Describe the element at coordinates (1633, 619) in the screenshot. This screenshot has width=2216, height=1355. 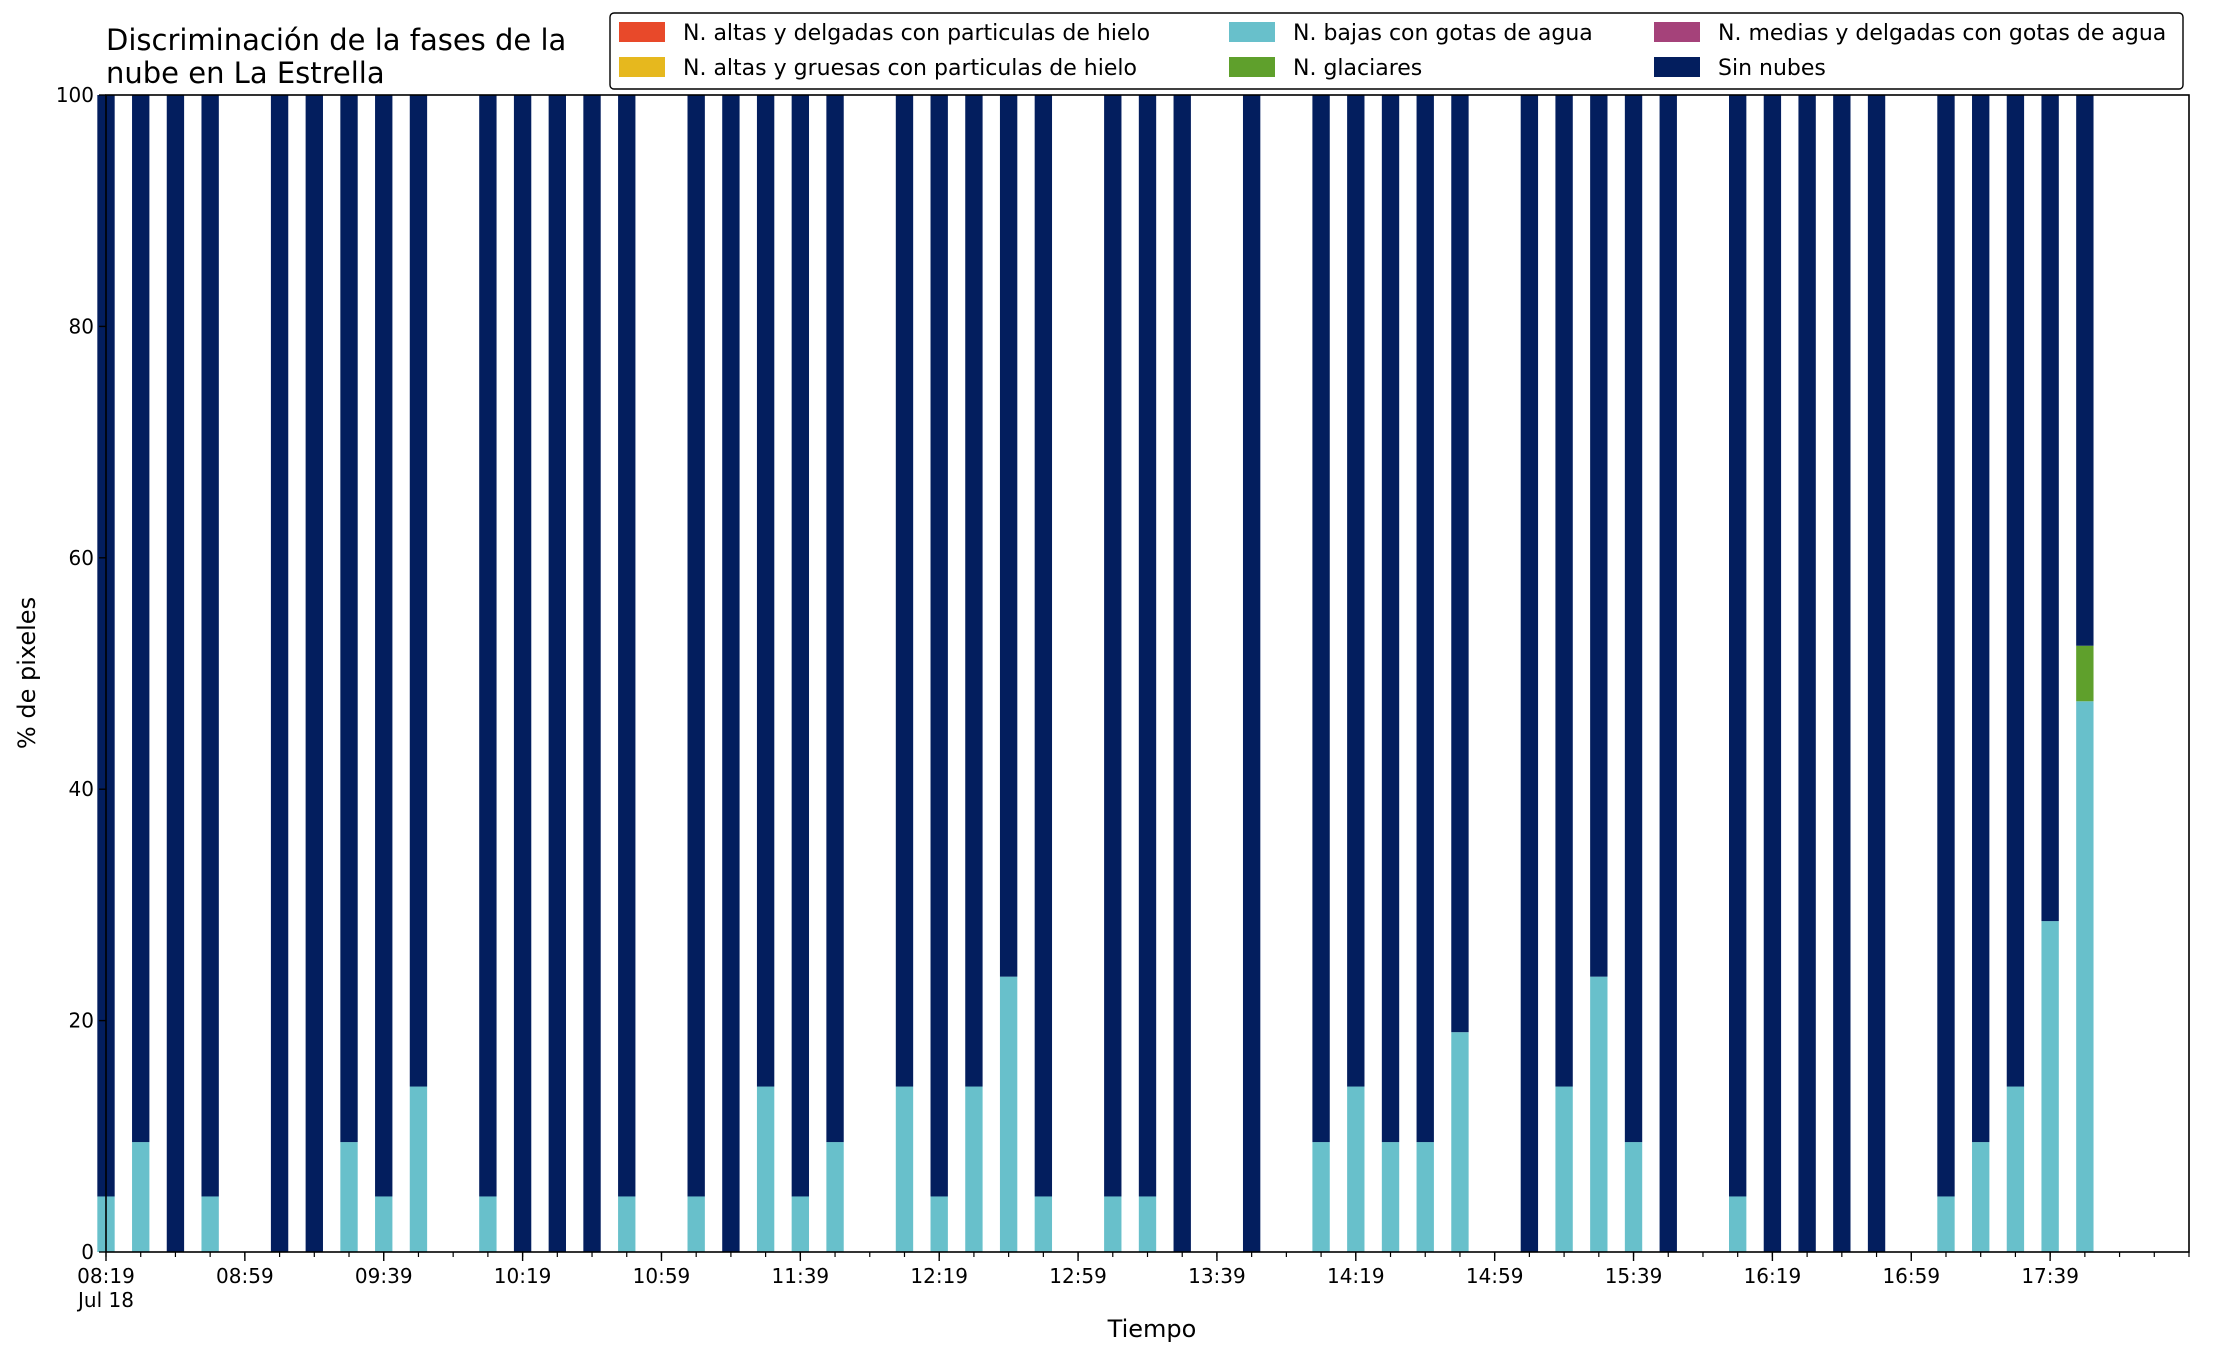
I see `bar-segment-1539-s5` at that location.